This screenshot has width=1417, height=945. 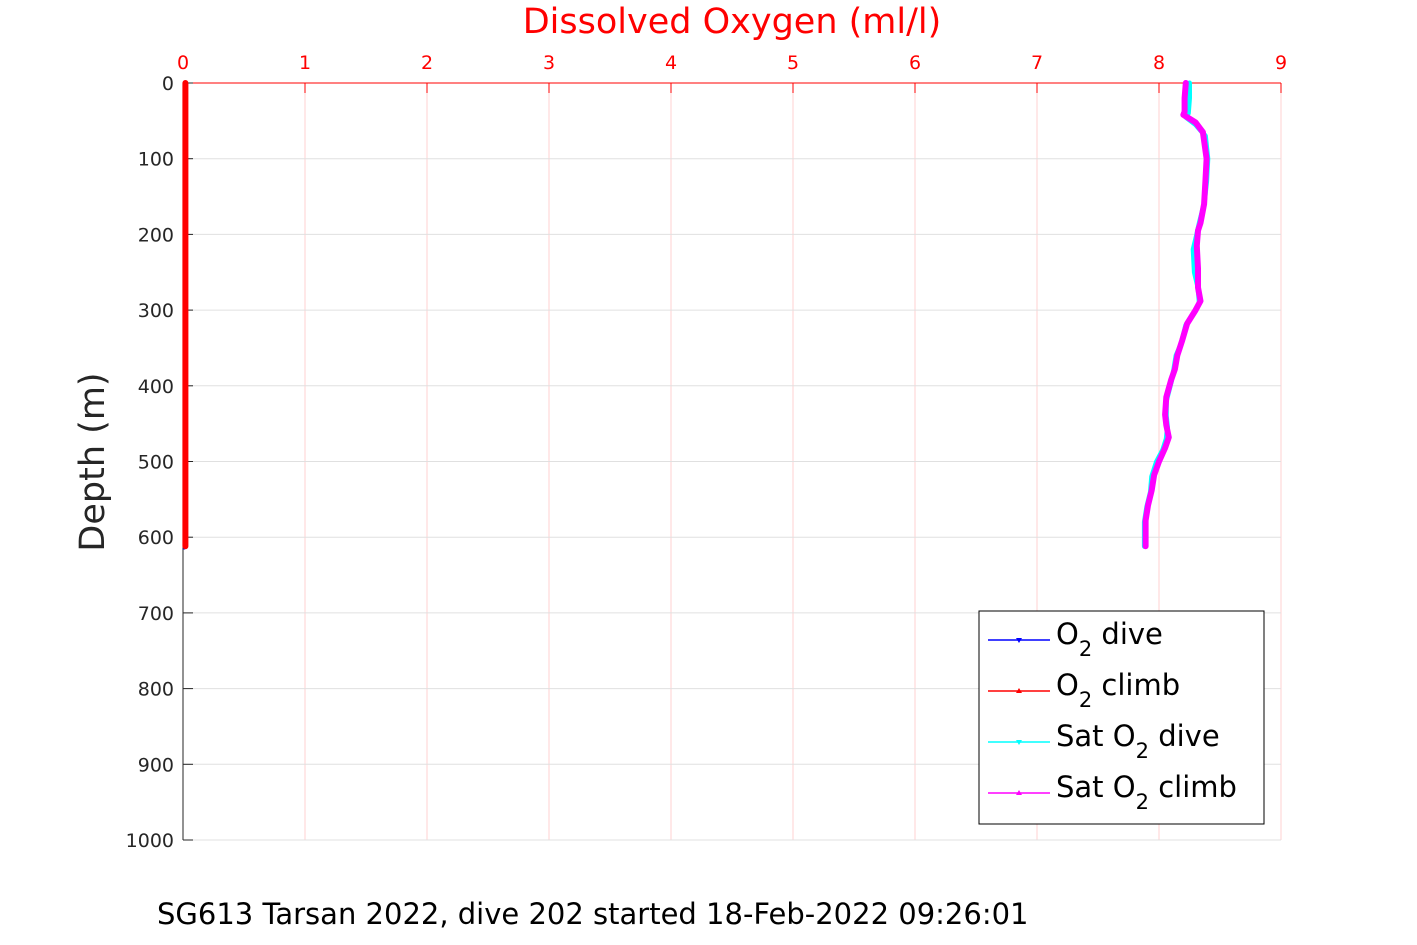 I want to click on x-tick-label: 9, so click(x=1281, y=63).